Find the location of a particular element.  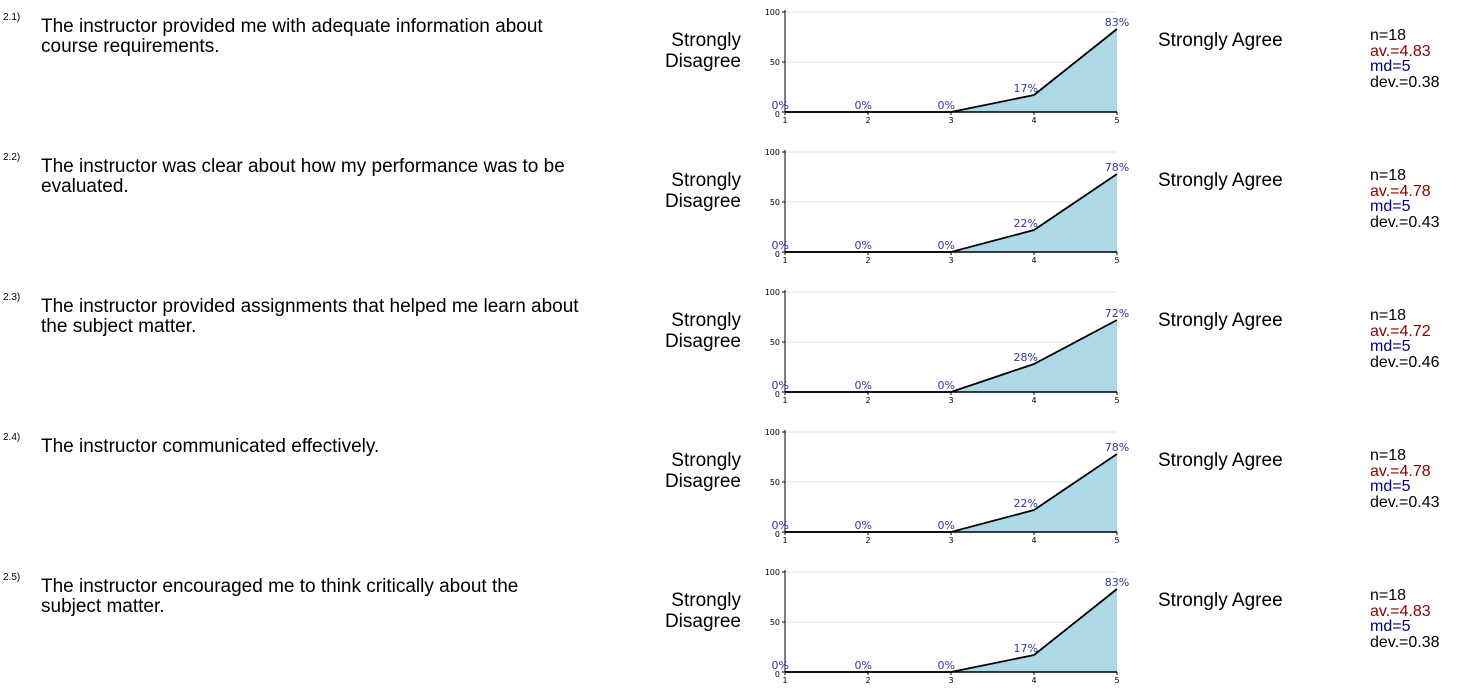

data-label: 72% is located at coordinates (1117, 313).